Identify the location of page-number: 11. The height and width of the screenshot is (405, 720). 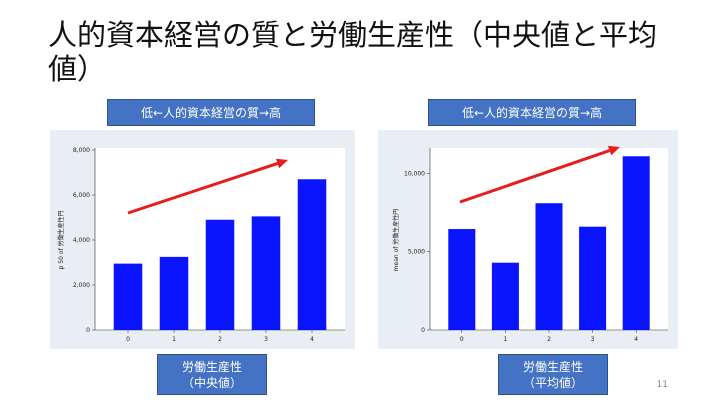
(662, 385).